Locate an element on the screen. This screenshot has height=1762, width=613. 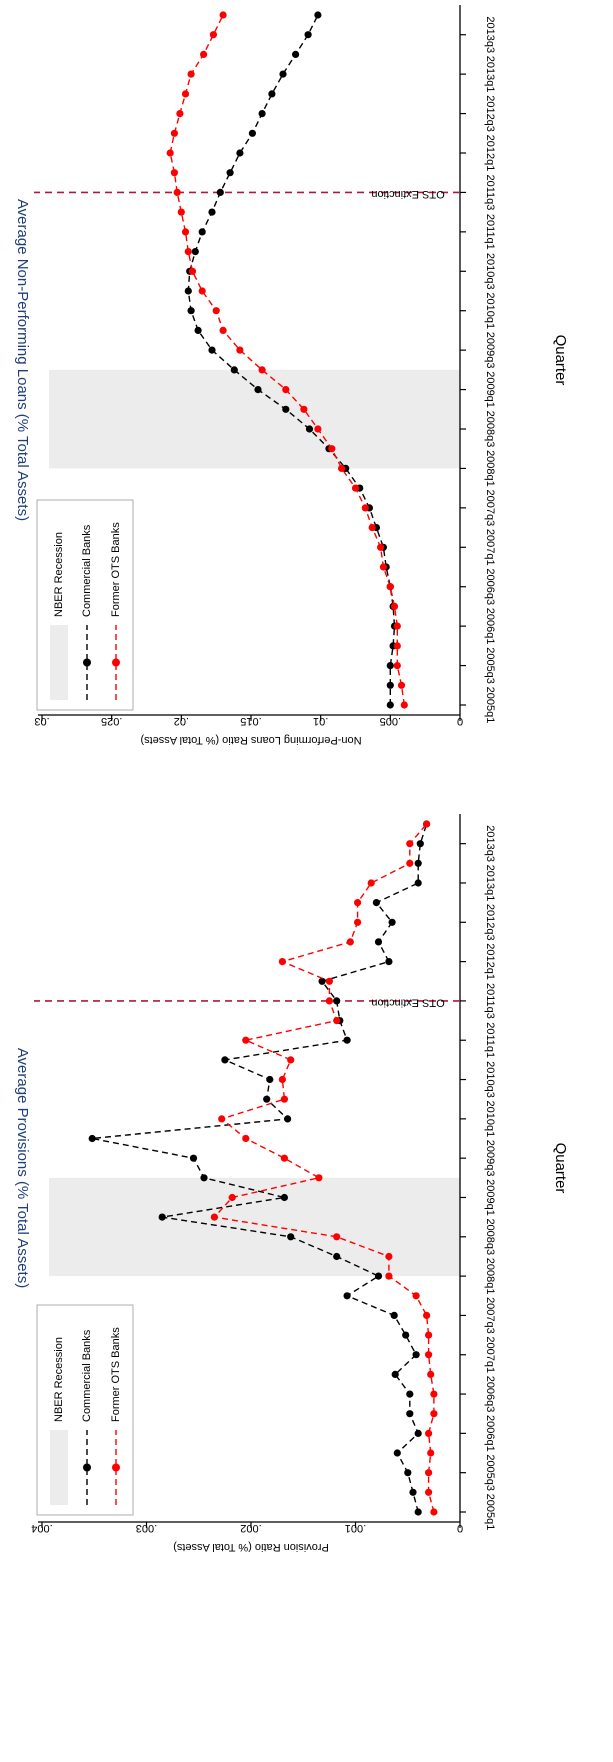
x-tick-label: 2013q1 is located at coordinates (490, 74).